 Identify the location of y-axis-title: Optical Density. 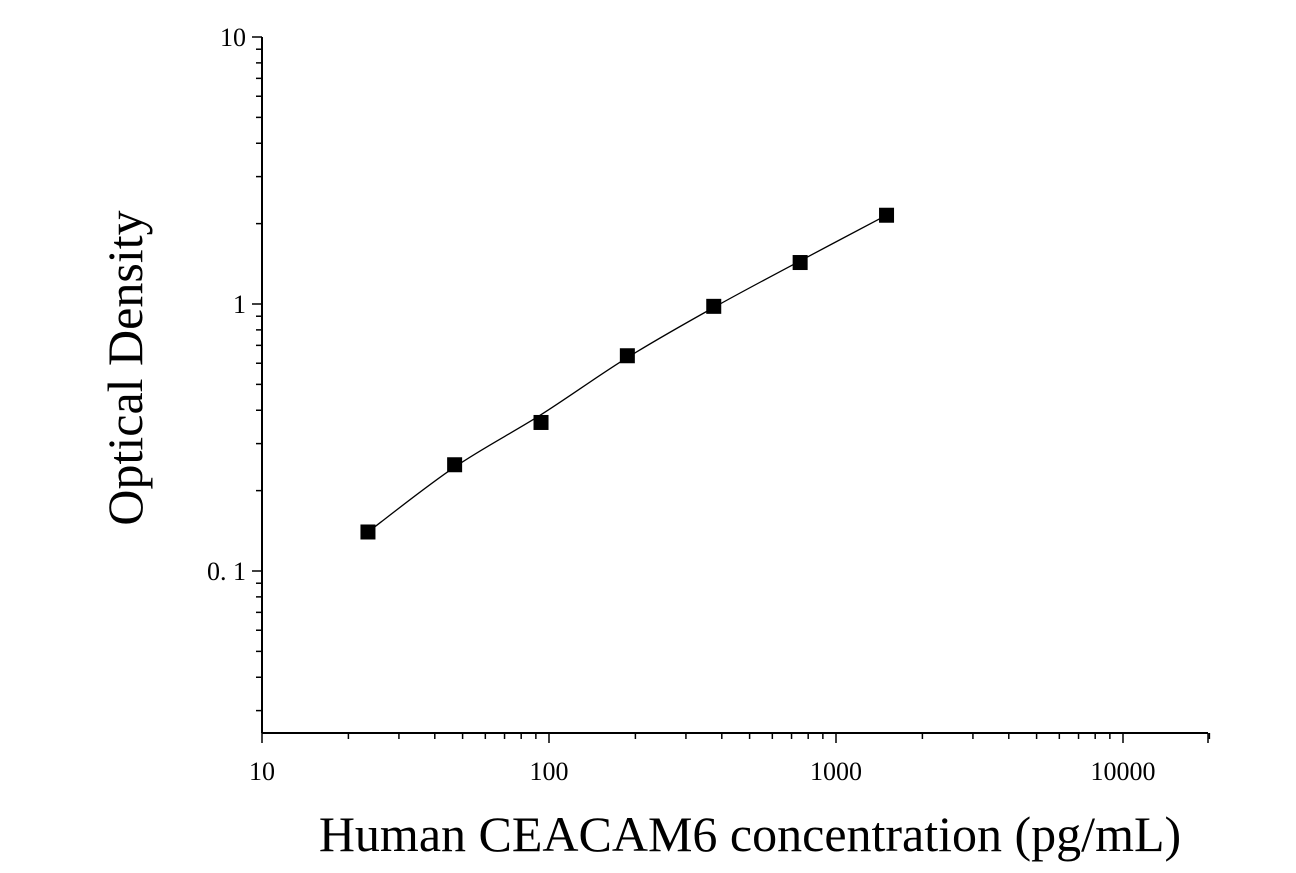
(125, 367).